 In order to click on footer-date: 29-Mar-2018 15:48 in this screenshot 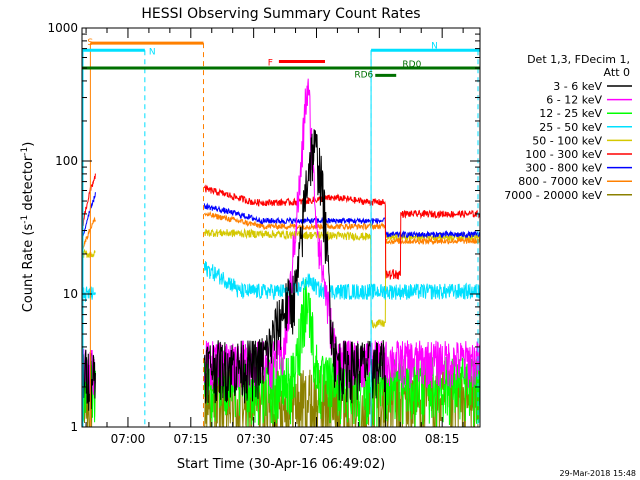, I will do `click(598, 473)`.